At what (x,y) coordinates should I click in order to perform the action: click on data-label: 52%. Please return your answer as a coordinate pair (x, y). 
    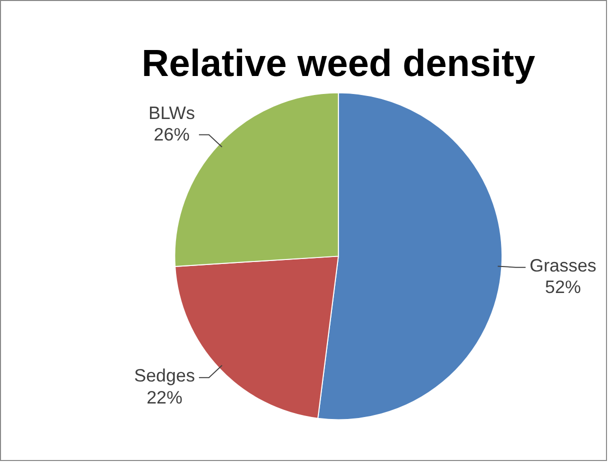
    Looking at the image, I should click on (563, 287).